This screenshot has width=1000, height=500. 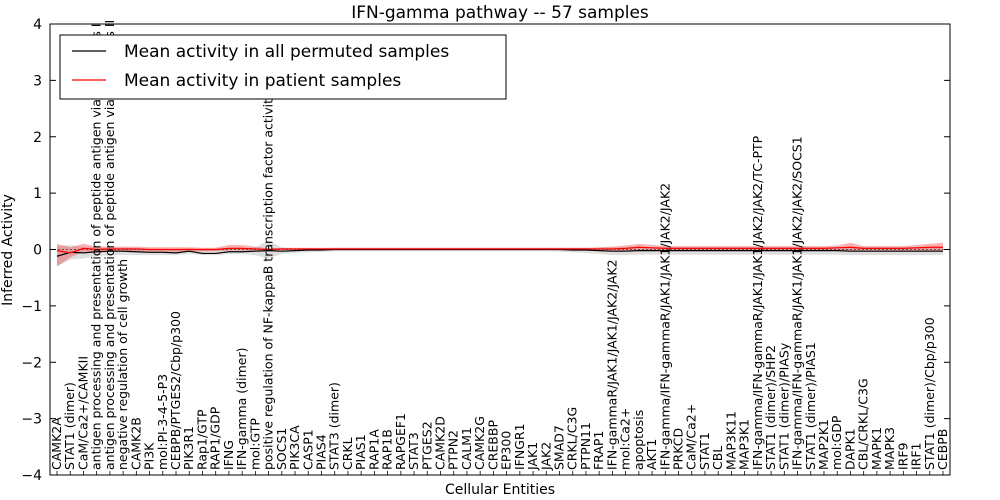 I want to click on x-tick-label: STAT1 (dimer), so click(x=69, y=426).